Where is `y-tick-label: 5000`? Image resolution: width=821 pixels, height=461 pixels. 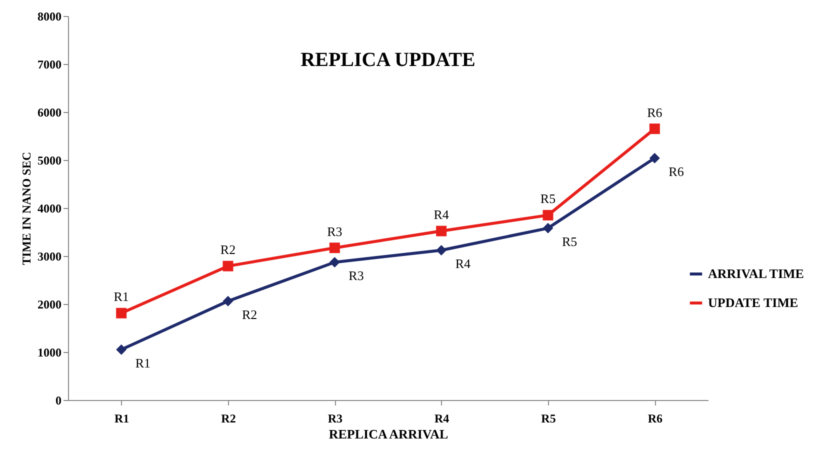 y-tick-label: 5000 is located at coordinates (50, 161).